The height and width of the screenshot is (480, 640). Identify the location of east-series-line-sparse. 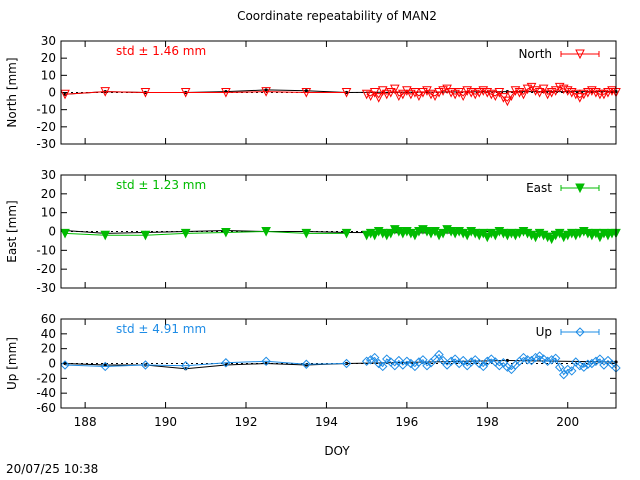
(205, 233).